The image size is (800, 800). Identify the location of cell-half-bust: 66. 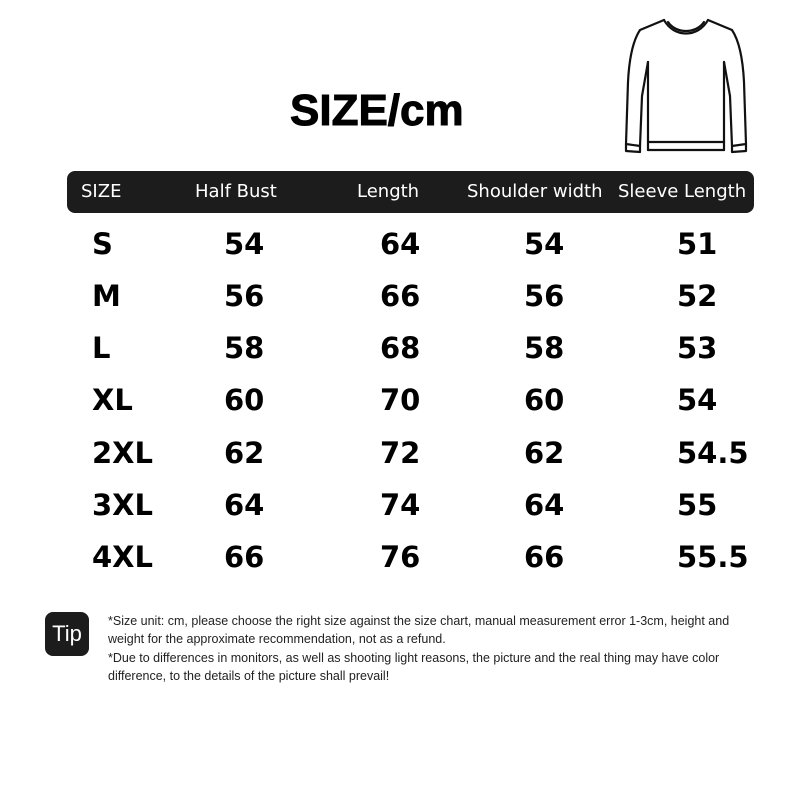
(244, 557).